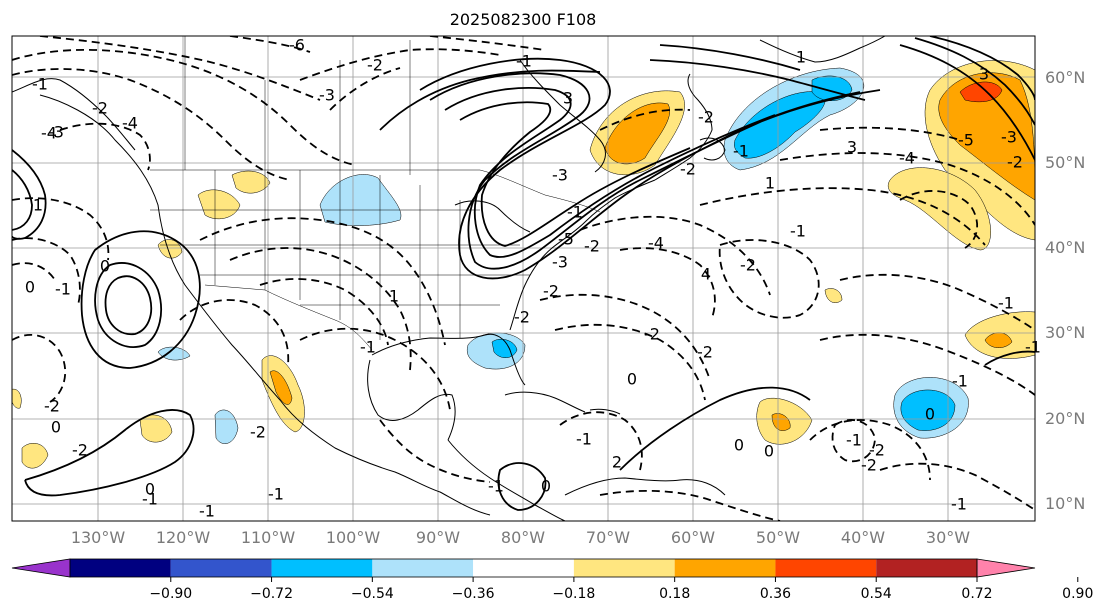  Describe the element at coordinates (1065, 162) in the screenshot. I see `lat-label-50n: 50°N` at that location.